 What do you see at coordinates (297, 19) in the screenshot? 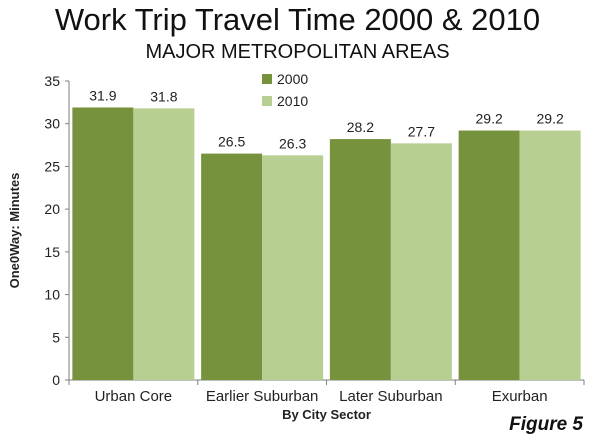
I see `chart-title: Work Trip Travel Time 2000 & 2010` at bounding box center [297, 19].